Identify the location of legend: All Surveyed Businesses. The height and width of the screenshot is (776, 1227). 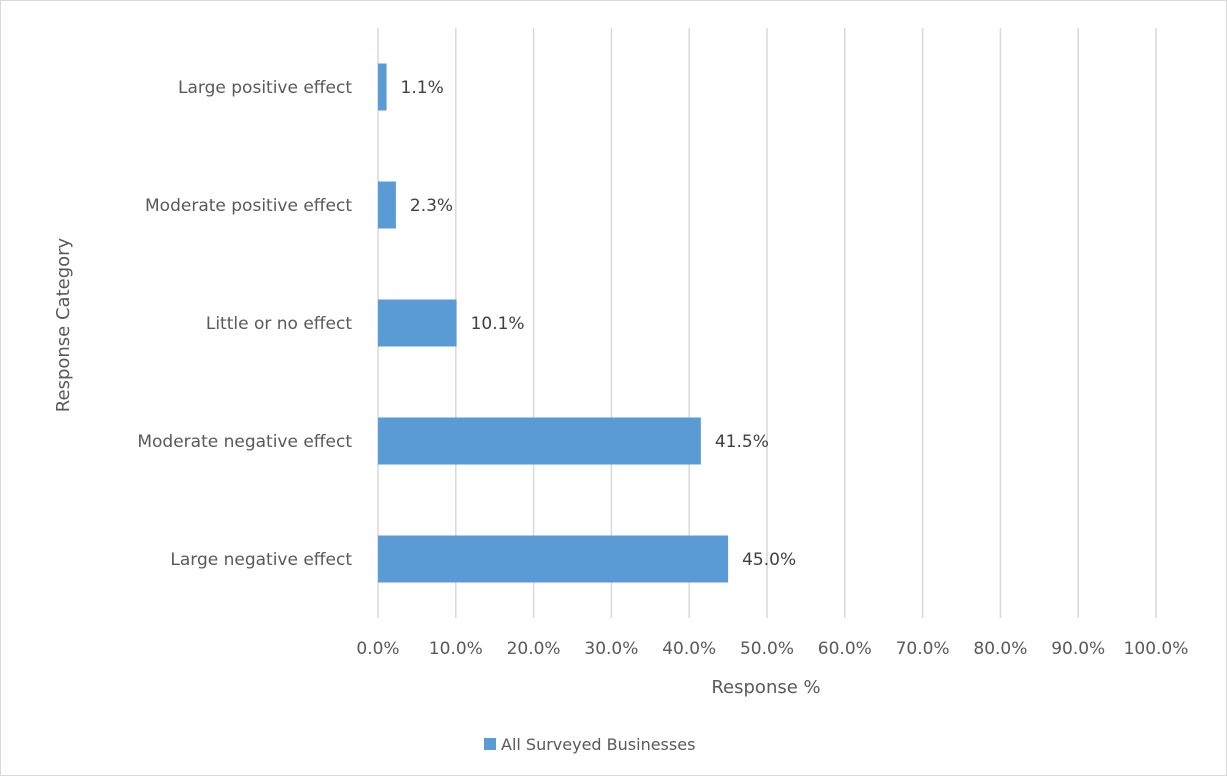
(589, 744).